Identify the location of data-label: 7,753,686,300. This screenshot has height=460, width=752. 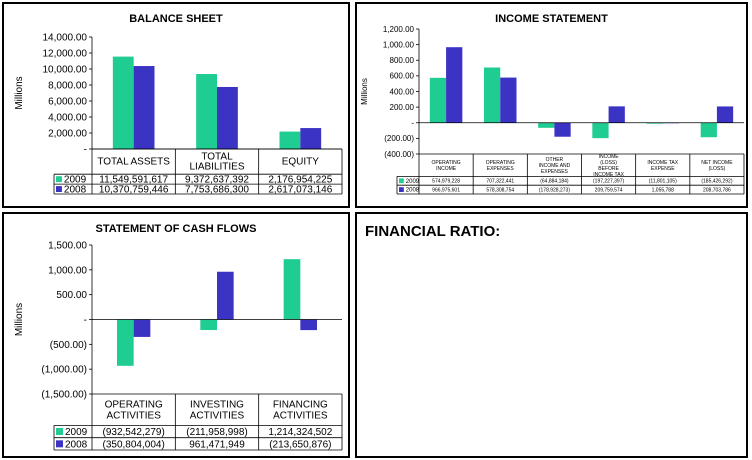
(217, 190).